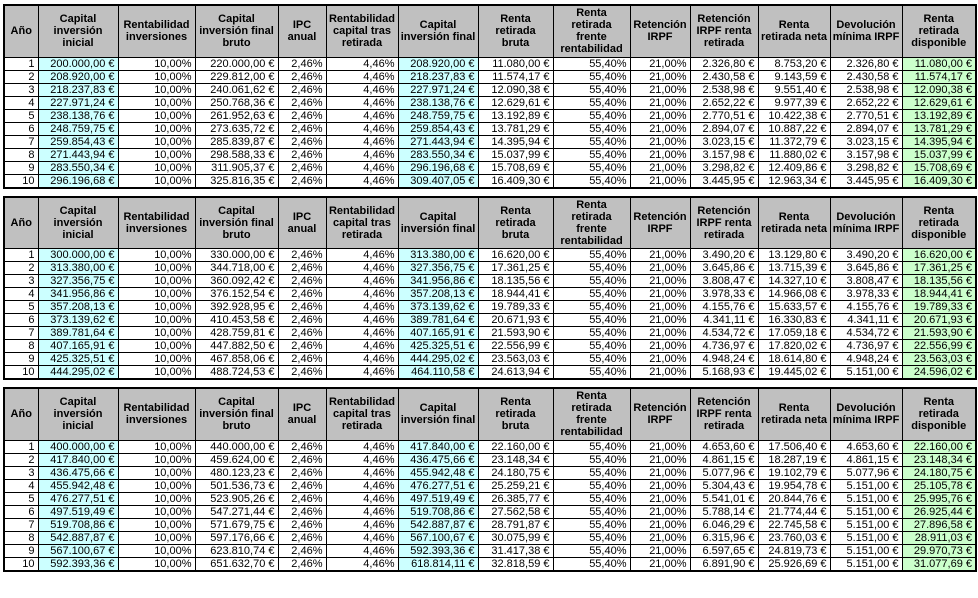  What do you see at coordinates (78, 333) in the screenshot?
I see `cell-capital-inversion-inicial: 389.781,64 €` at bounding box center [78, 333].